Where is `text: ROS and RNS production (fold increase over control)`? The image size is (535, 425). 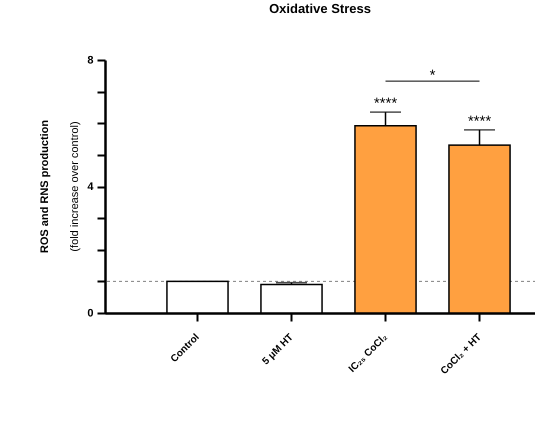 text: ROS and RNS production (fold increase over control) is located at coordinates (60, 187).